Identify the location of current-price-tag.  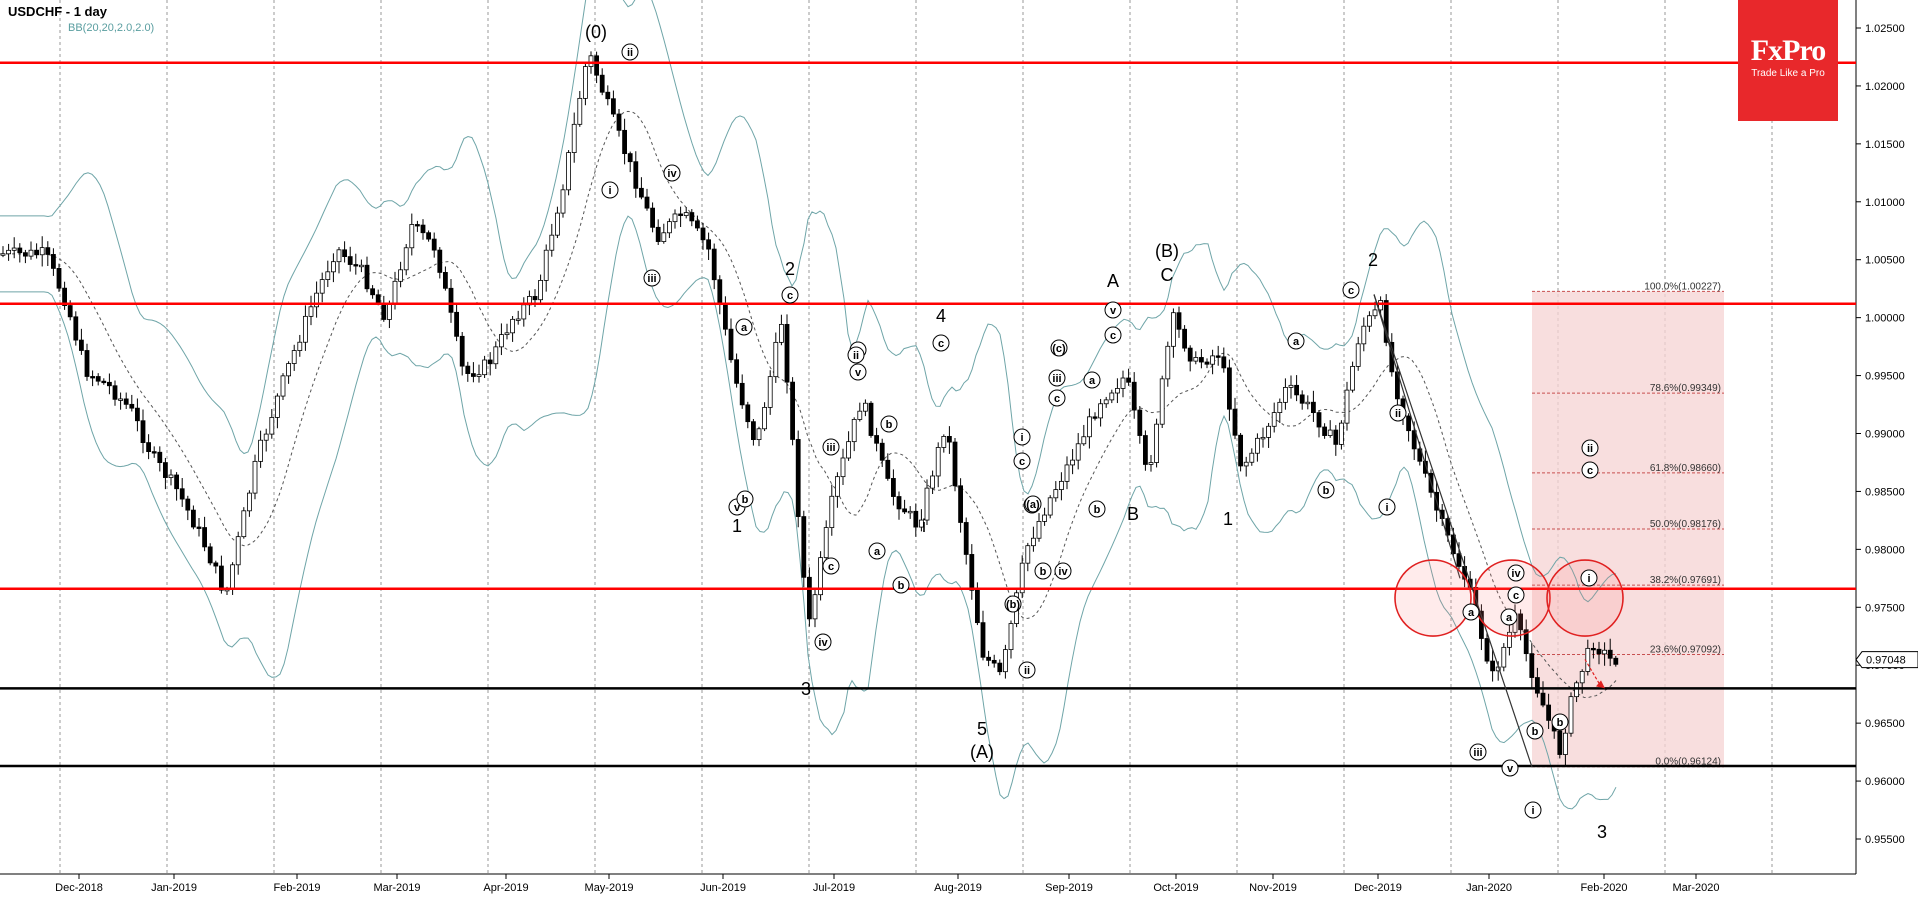
(1886, 660).